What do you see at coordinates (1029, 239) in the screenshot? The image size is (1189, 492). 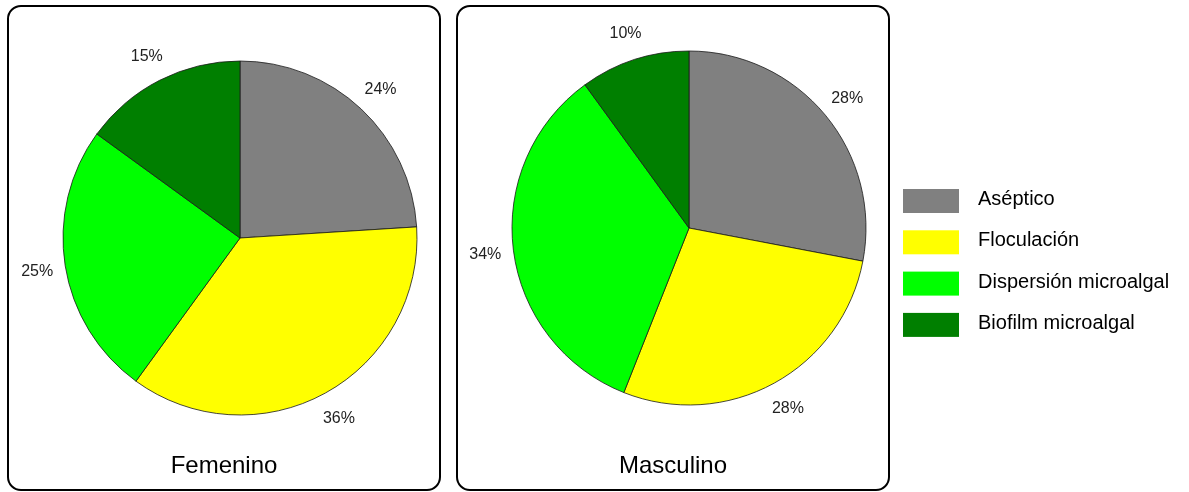 I see `legend-label: Floculación` at bounding box center [1029, 239].